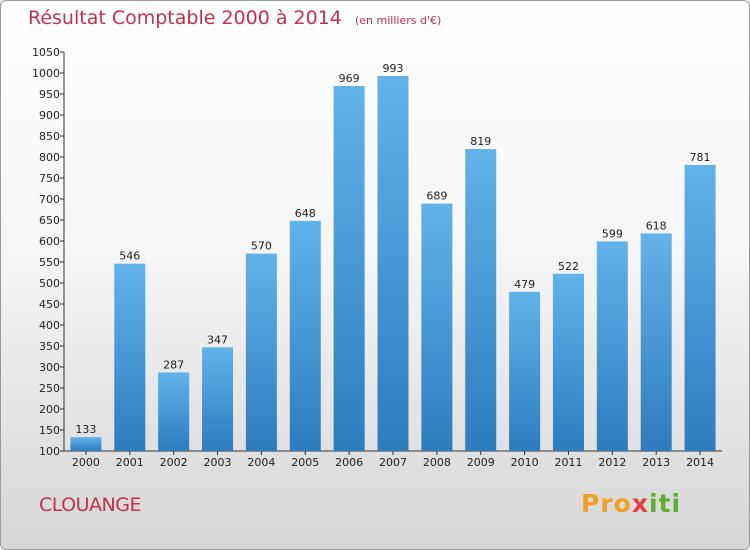 This screenshot has width=750, height=550. I want to click on value-label-2011: 522, so click(568, 266).